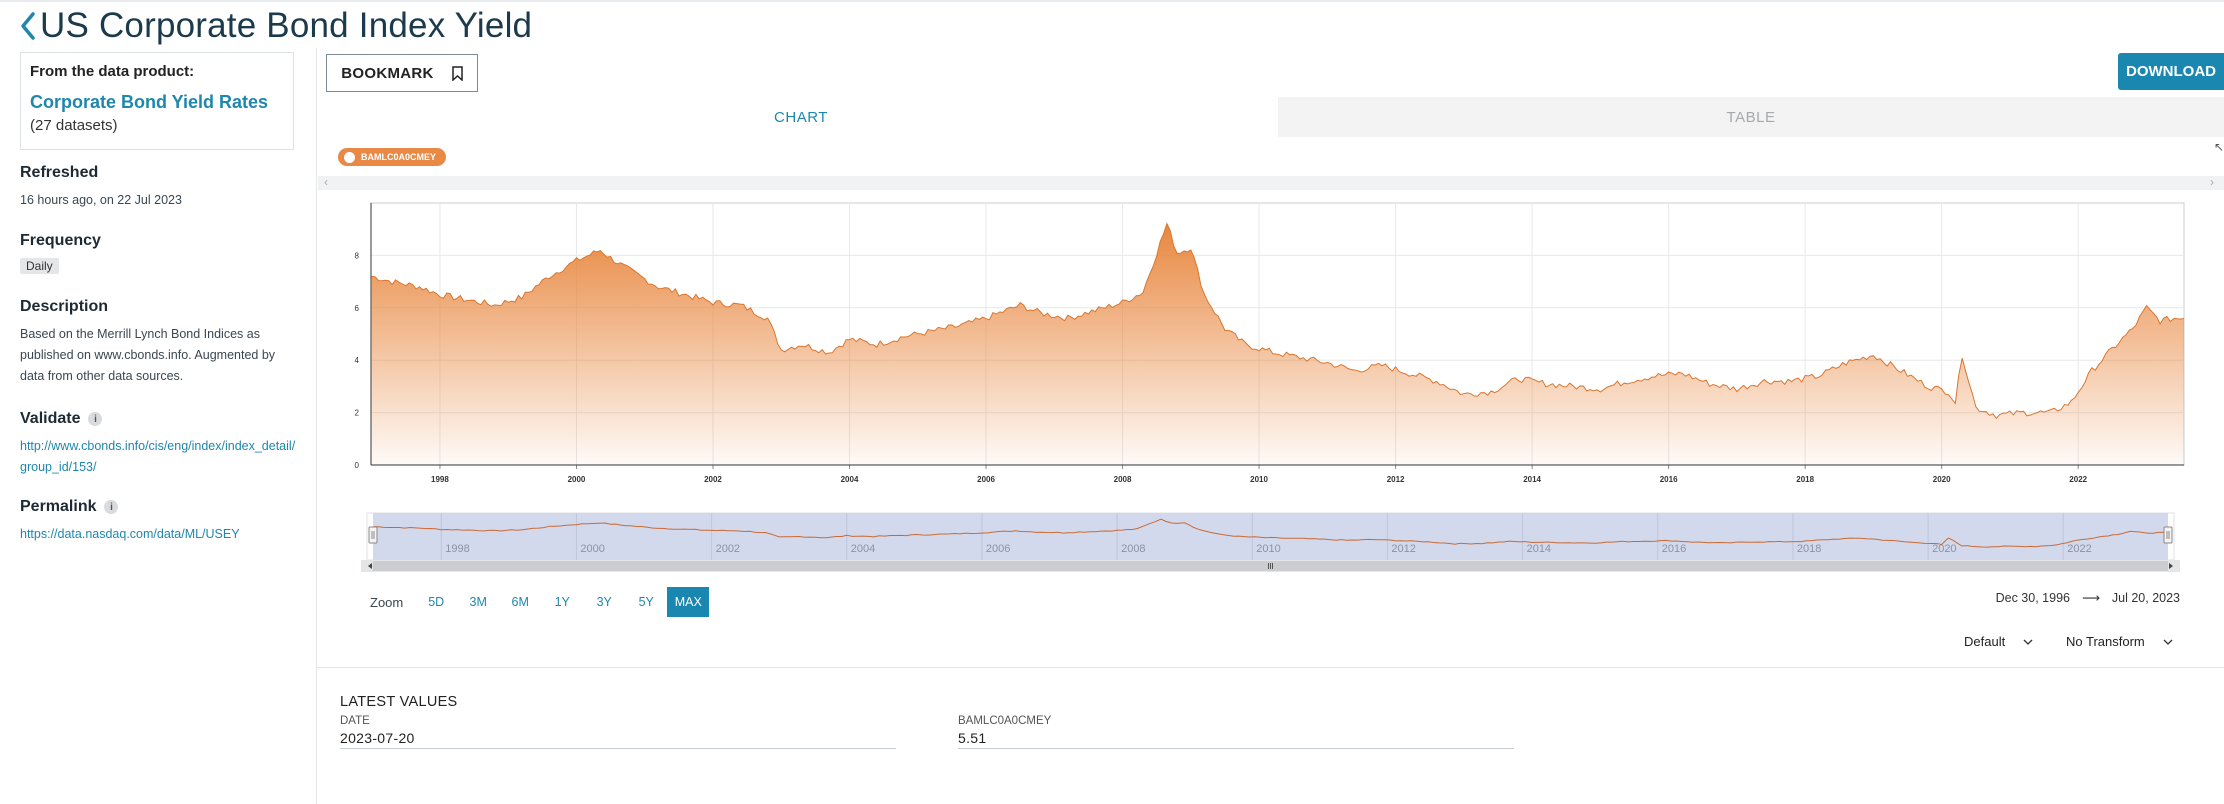 The height and width of the screenshot is (804, 2224). I want to click on x-tick-label: 2006, so click(986, 479).